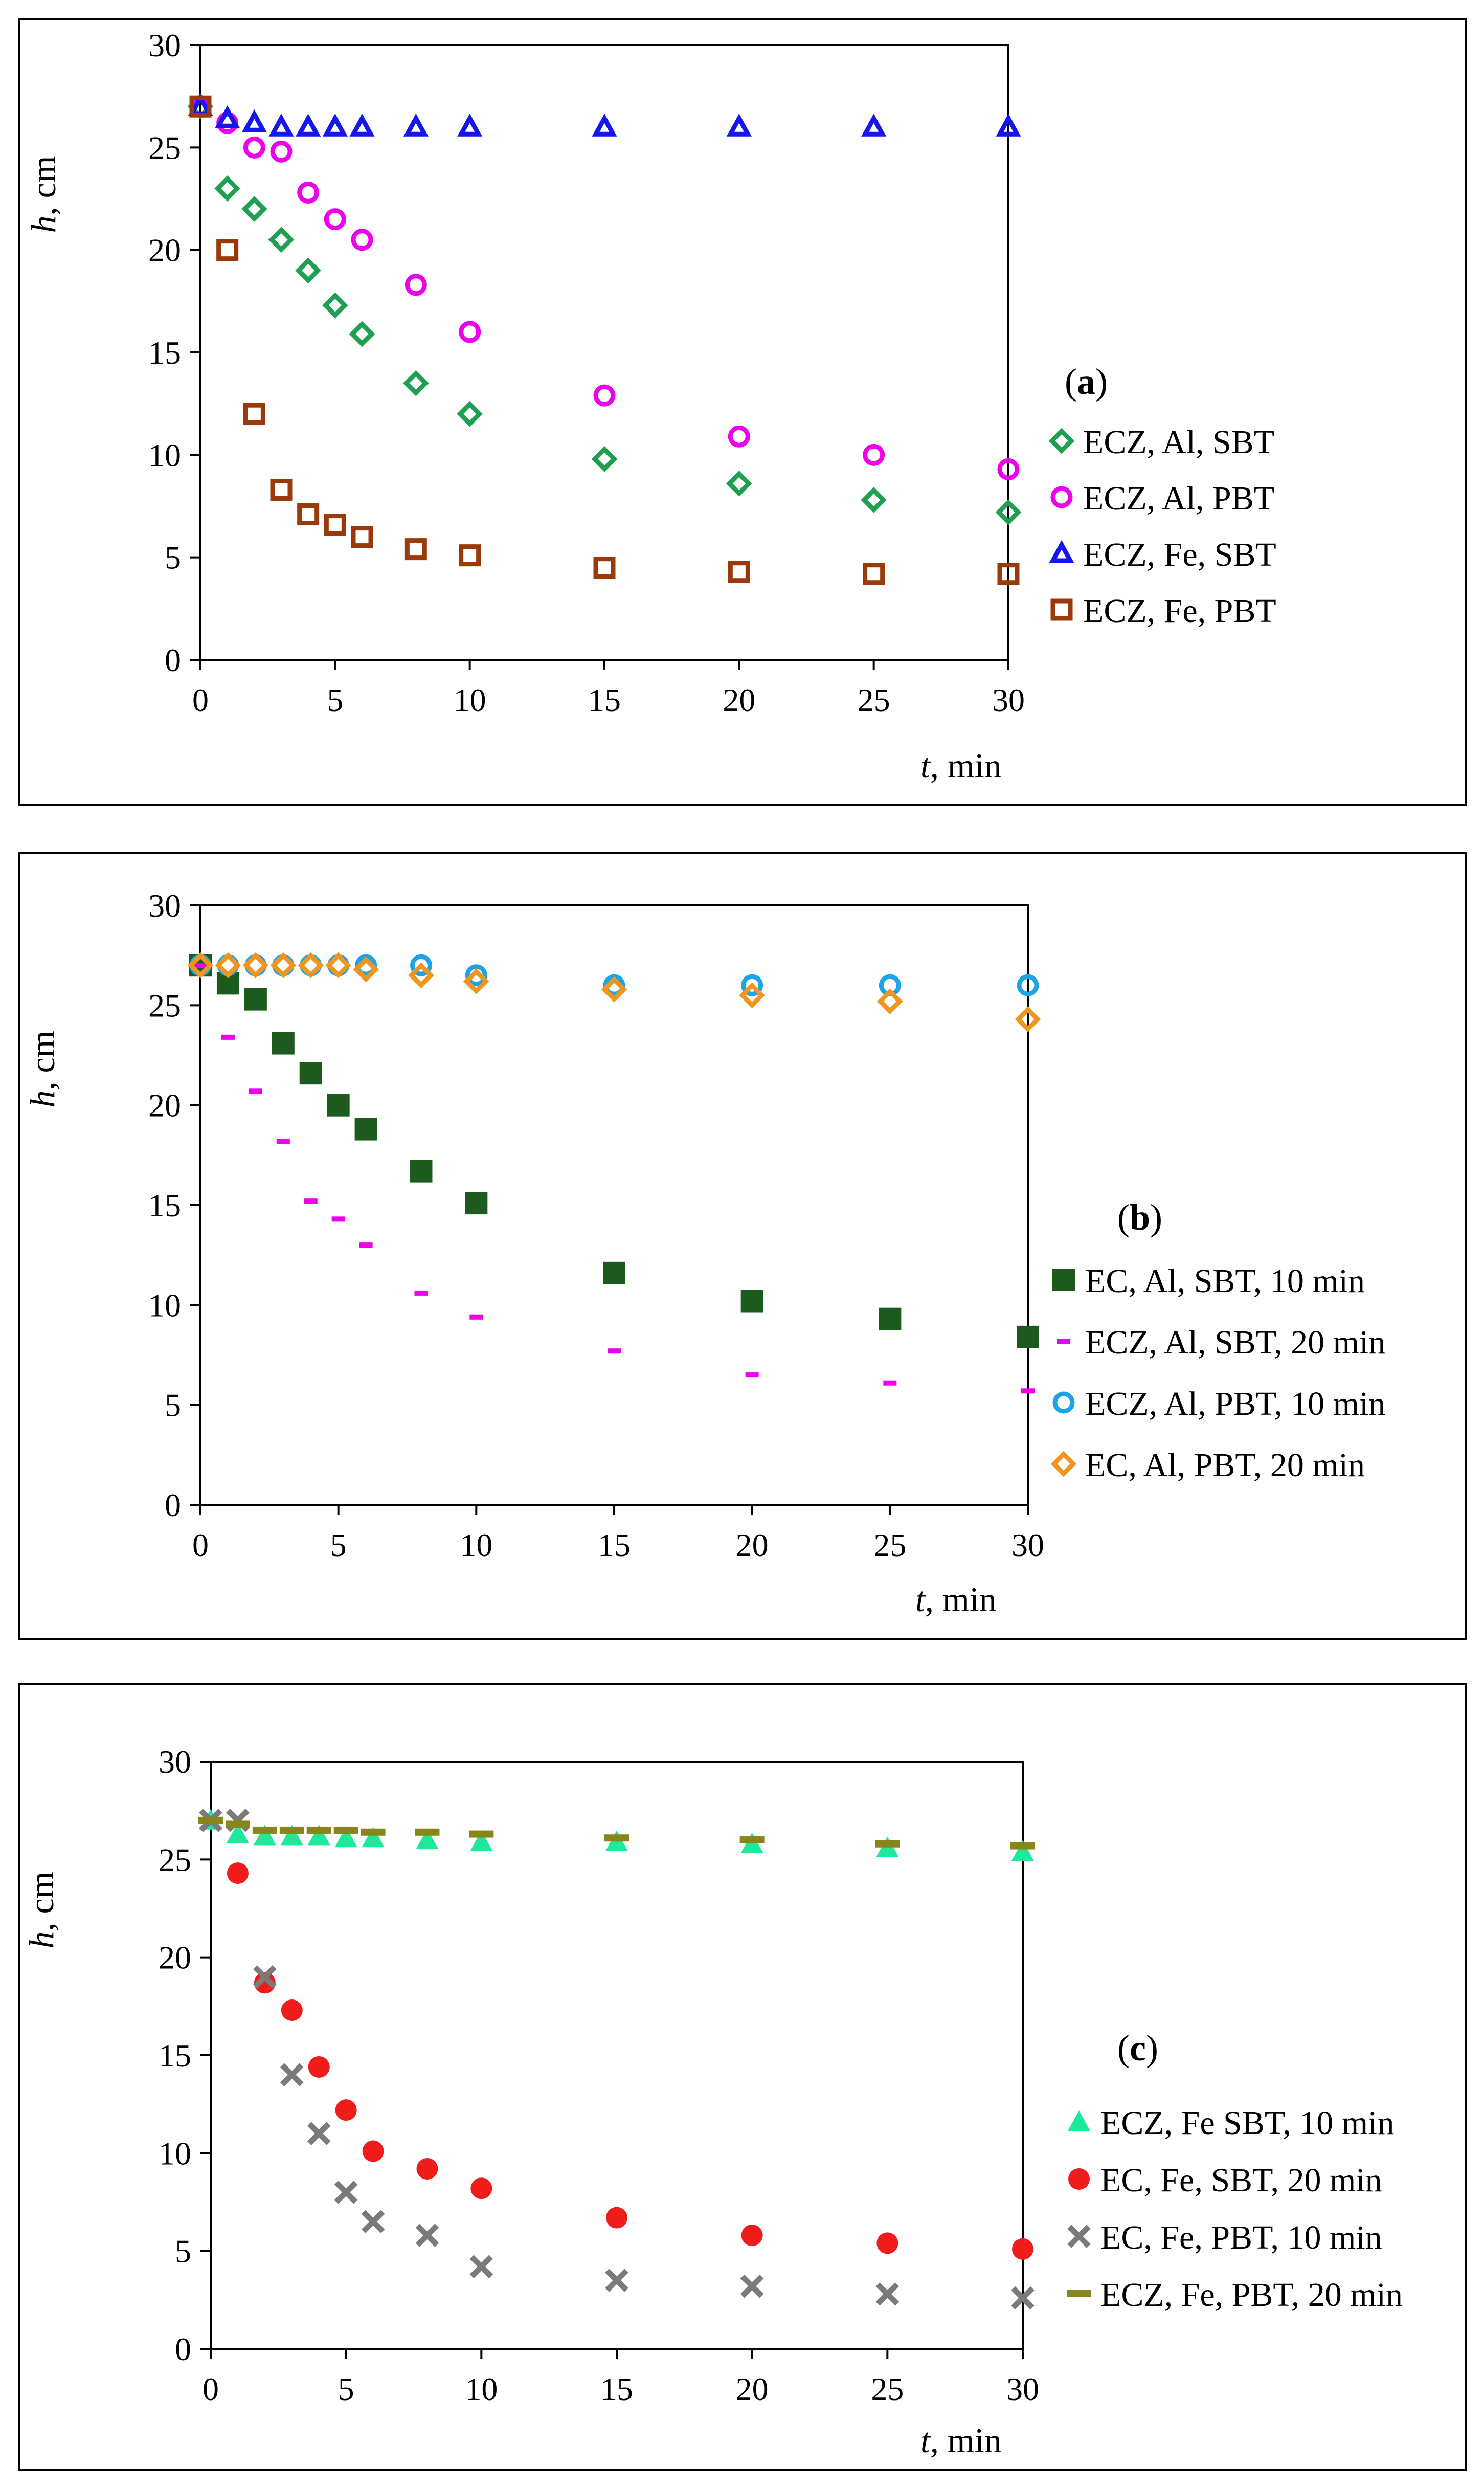 The height and width of the screenshot is (2489, 1484). I want to click on y-tick-label-a: 20, so click(165, 250).